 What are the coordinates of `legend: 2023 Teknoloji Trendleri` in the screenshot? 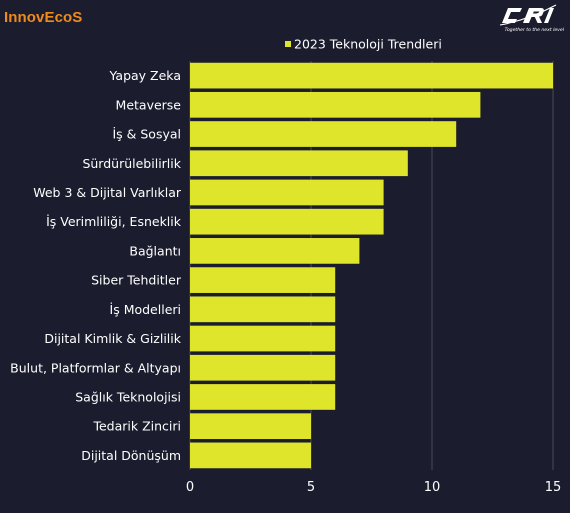 It's located at (363, 44).